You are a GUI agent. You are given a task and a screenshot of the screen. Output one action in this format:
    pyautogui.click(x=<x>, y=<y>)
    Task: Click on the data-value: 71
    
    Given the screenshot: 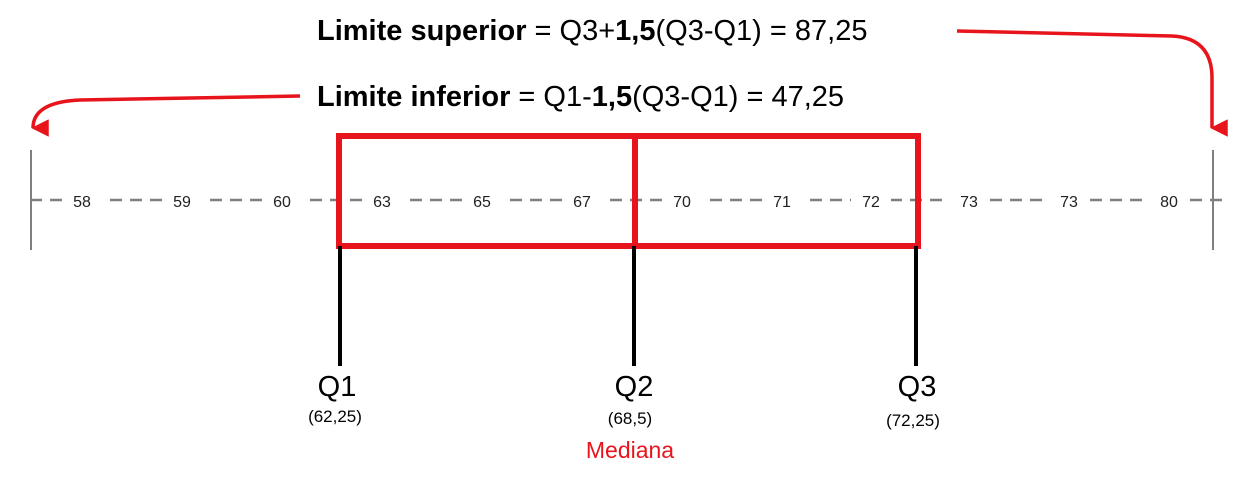 What is the action you would take?
    pyautogui.click(x=782, y=203)
    